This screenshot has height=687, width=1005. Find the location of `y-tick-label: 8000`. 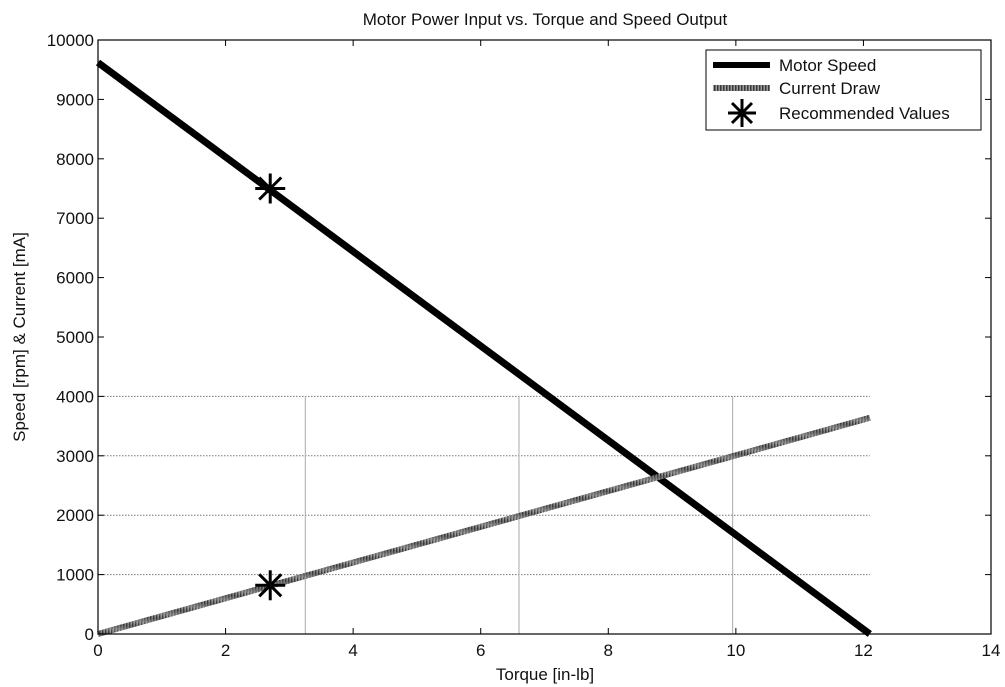

y-tick-label: 8000 is located at coordinates (75, 159).